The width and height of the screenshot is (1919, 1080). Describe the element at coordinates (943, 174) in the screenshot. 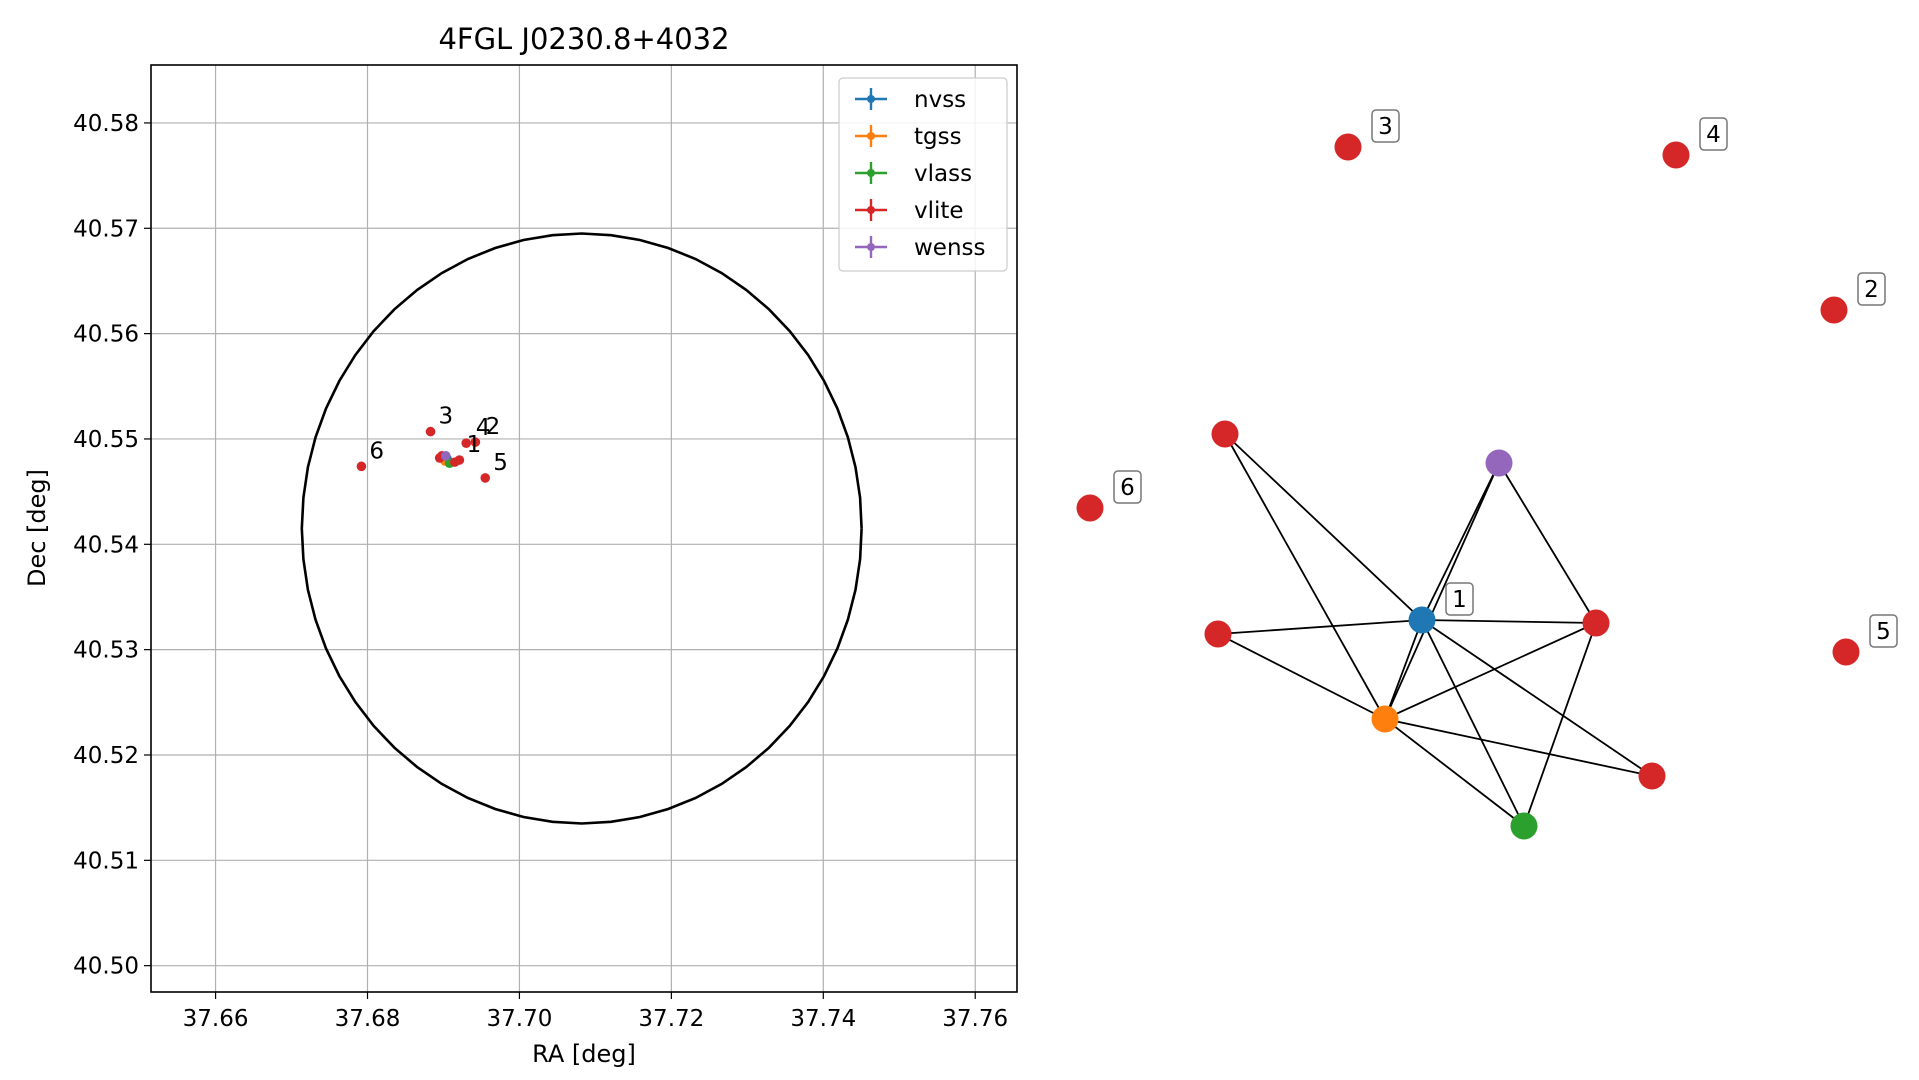

I see `legend-label: vlass` at that location.